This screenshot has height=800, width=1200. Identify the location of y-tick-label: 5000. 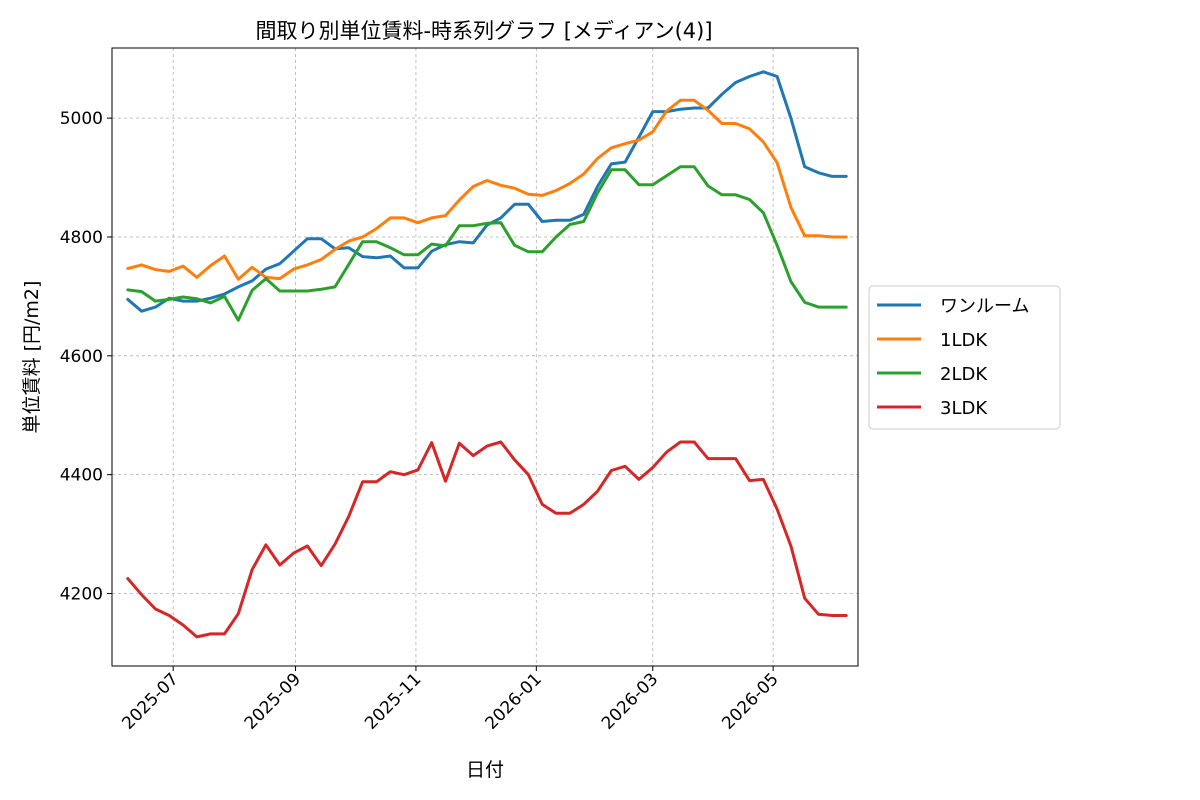
(81, 119).